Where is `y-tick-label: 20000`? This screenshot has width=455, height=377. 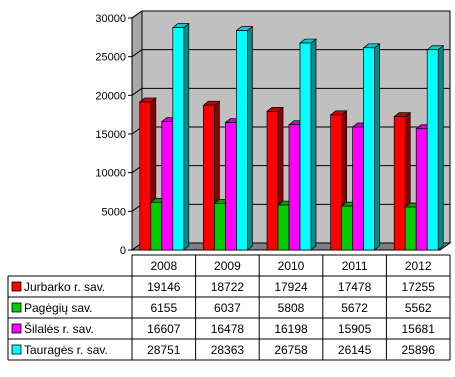 y-tick-label: 20000 is located at coordinates (110, 96).